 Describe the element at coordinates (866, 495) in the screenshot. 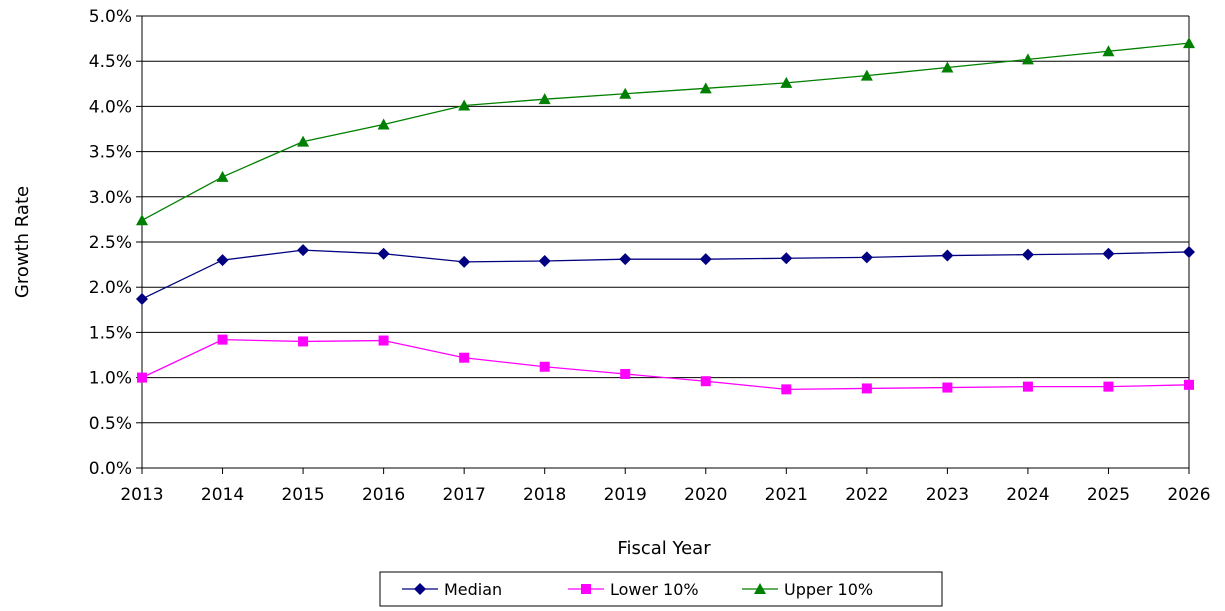

I see `x-tick-label: 2022` at that location.